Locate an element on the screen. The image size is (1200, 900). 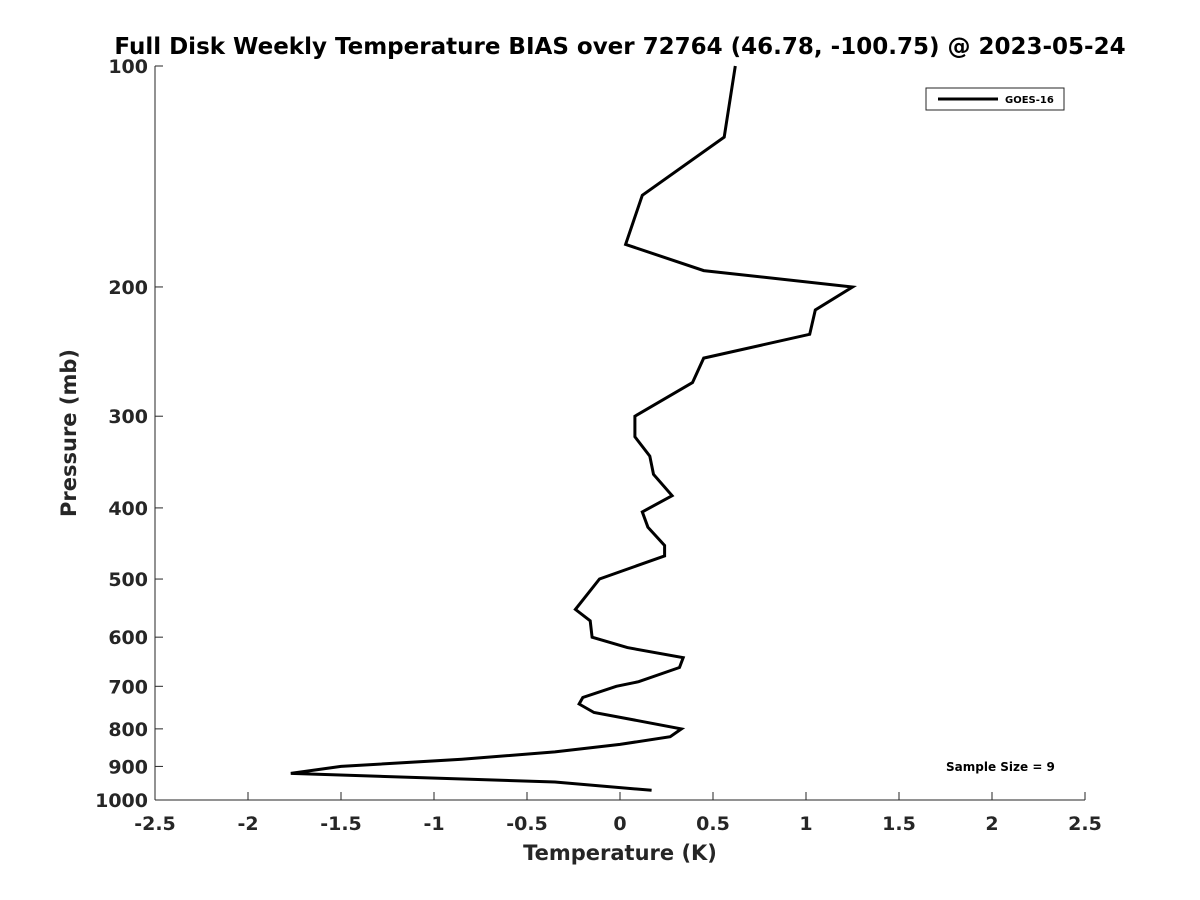
x-tick-label: -2.5 is located at coordinates (155, 824).